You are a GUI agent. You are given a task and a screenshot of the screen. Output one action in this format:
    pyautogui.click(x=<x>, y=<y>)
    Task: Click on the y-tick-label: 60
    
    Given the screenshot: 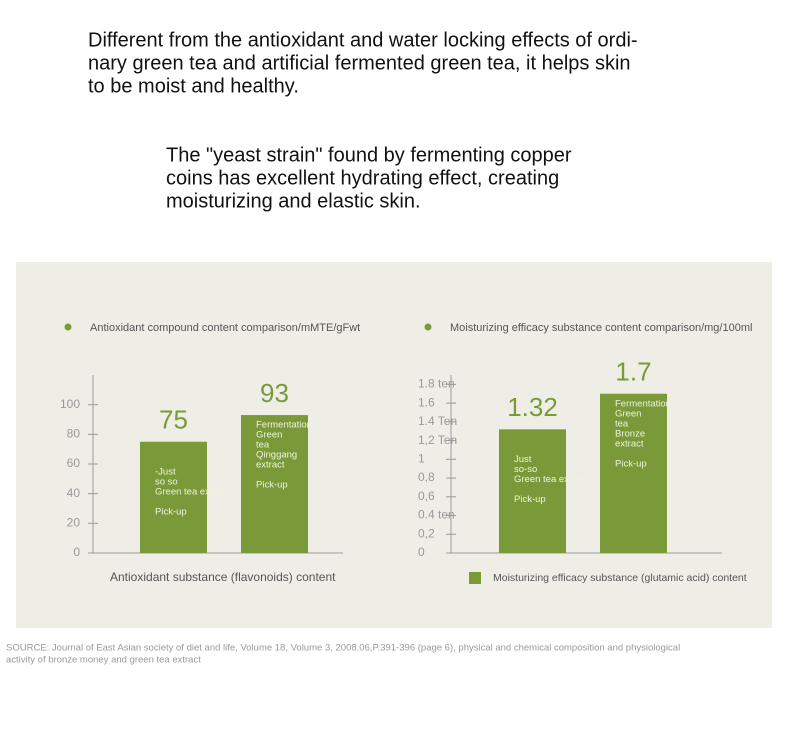 What is the action you would take?
    pyautogui.click(x=74, y=463)
    